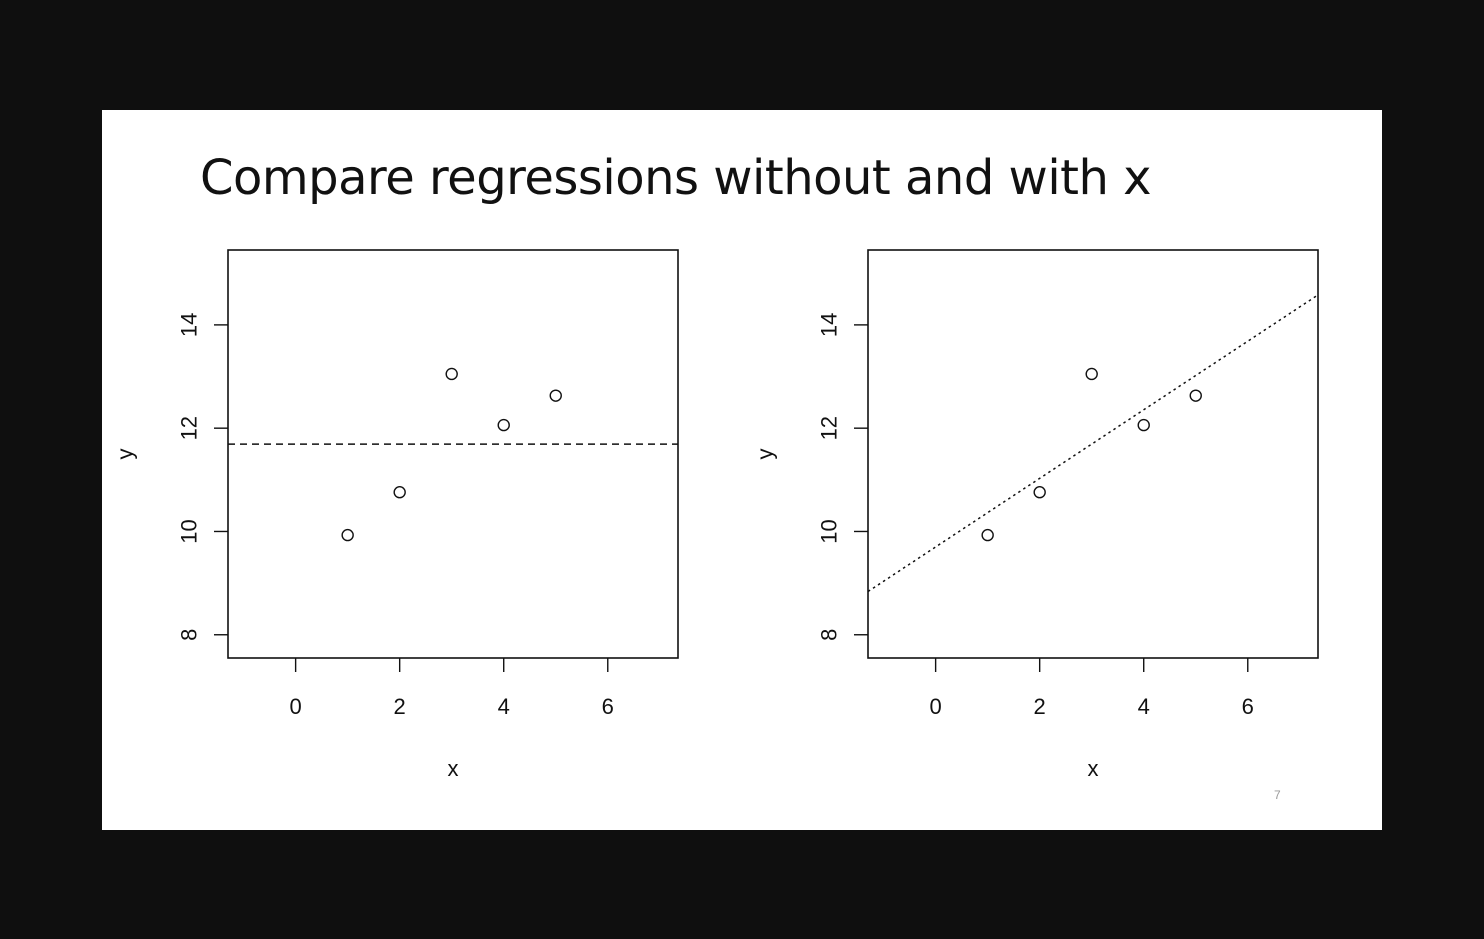  What do you see at coordinates (400, 706) in the screenshot?
I see `chart-0-x-tick-label: 2` at bounding box center [400, 706].